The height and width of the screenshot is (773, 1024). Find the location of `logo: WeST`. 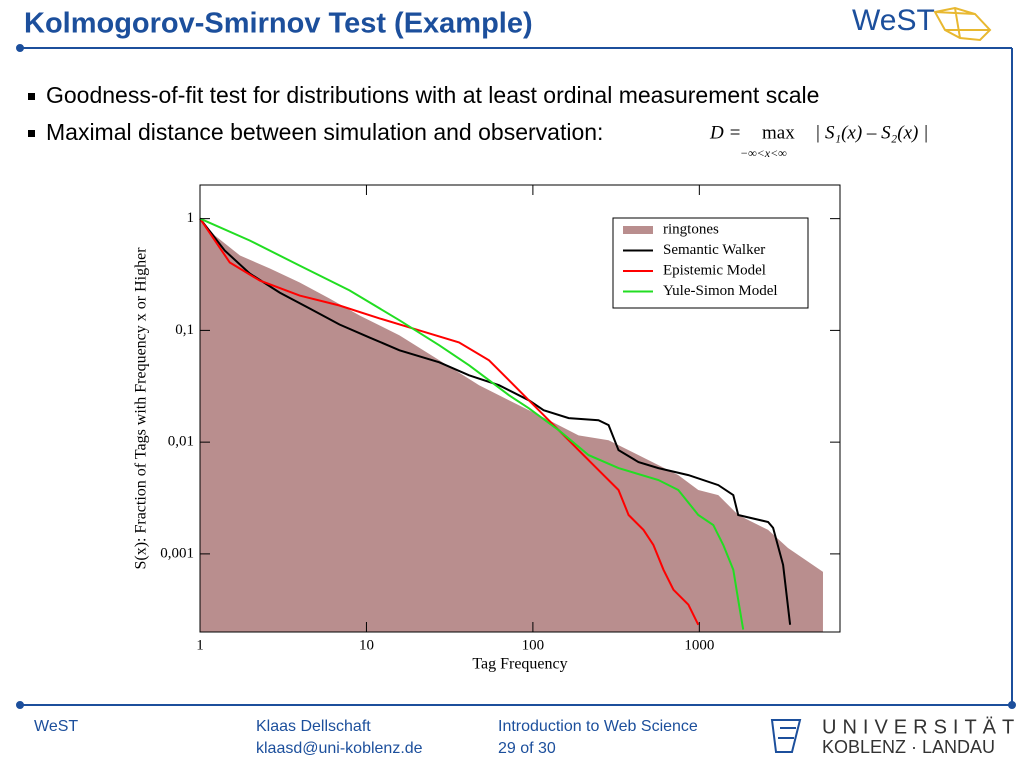

logo: WeST is located at coordinates (893, 20).